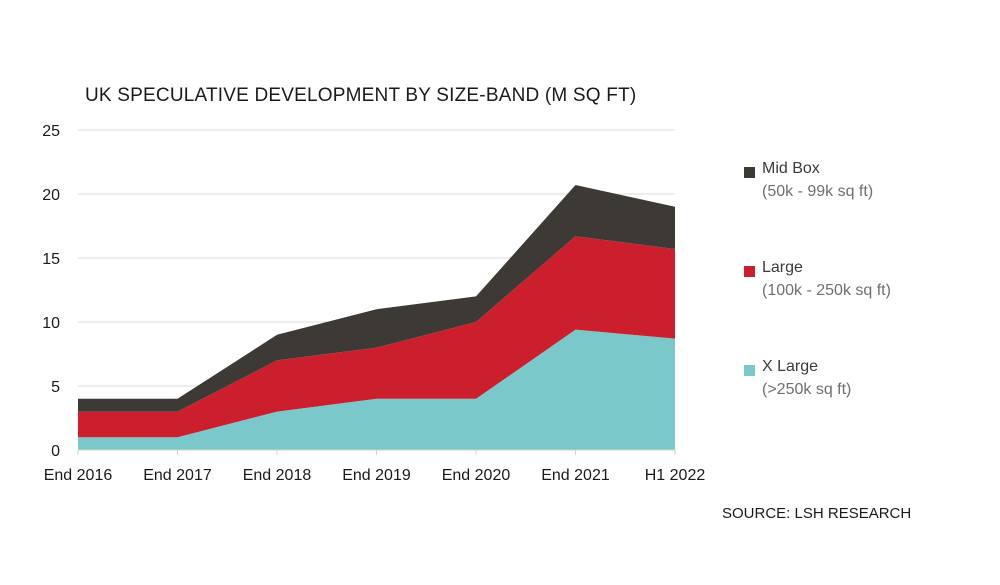  What do you see at coordinates (51, 259) in the screenshot?
I see `y-tick-label: 15` at bounding box center [51, 259].